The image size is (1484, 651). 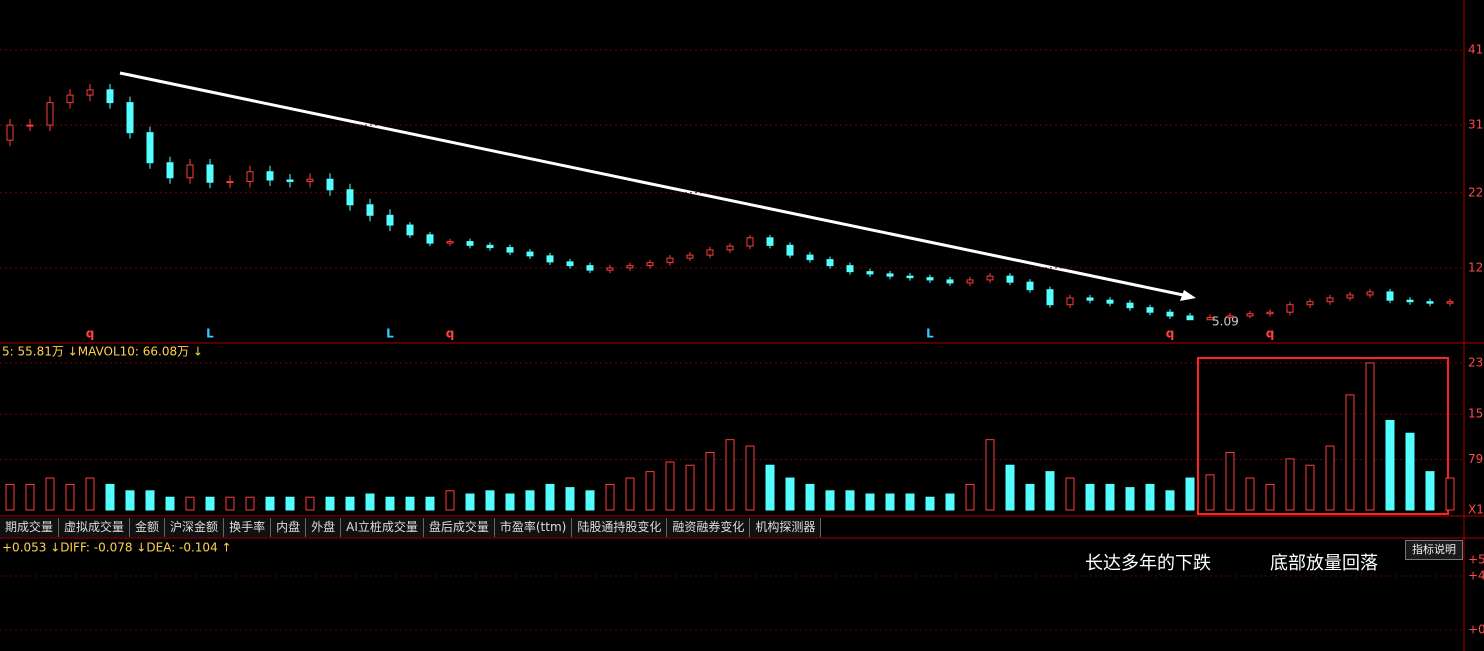 I want to click on tab: 虚拟成交量, so click(x=95, y=527).